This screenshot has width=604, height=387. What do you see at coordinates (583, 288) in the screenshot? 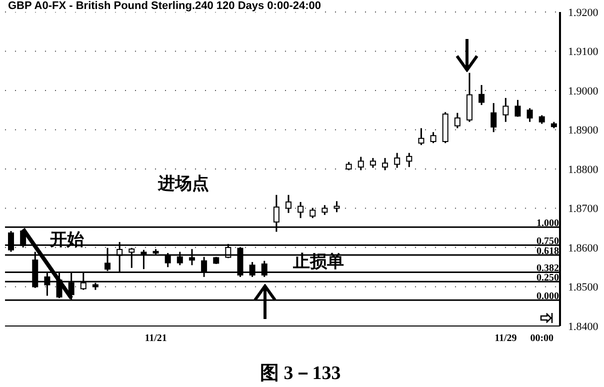
I see `y-tick-label: 1.8500` at bounding box center [583, 288].